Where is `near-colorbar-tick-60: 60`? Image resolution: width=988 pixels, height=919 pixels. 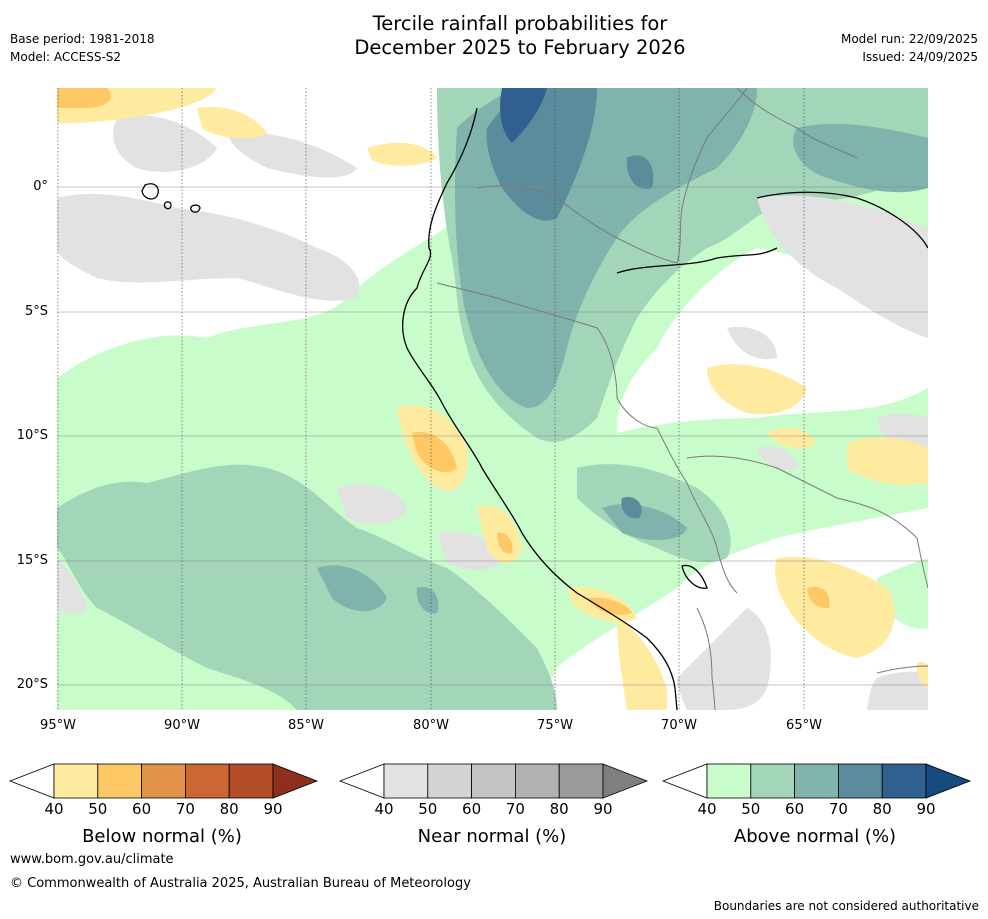 near-colorbar-tick-60: 60 is located at coordinates (472, 809).